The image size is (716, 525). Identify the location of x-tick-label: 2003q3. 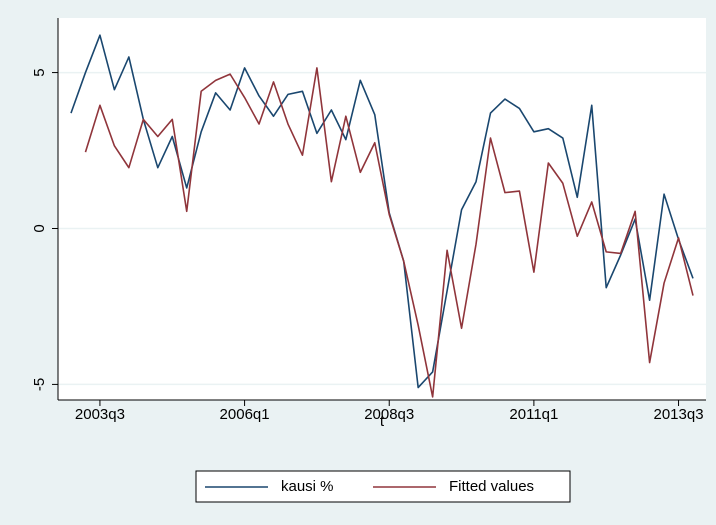
(100, 414).